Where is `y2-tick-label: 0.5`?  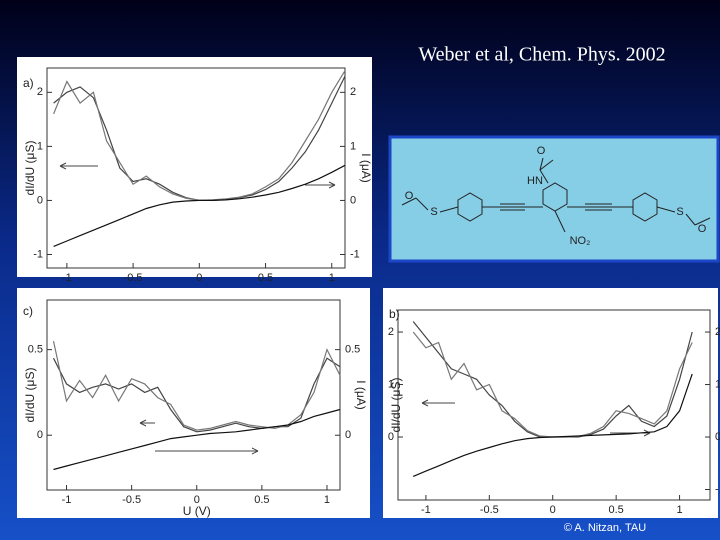
y2-tick-label: 0.5 is located at coordinates (352, 350).